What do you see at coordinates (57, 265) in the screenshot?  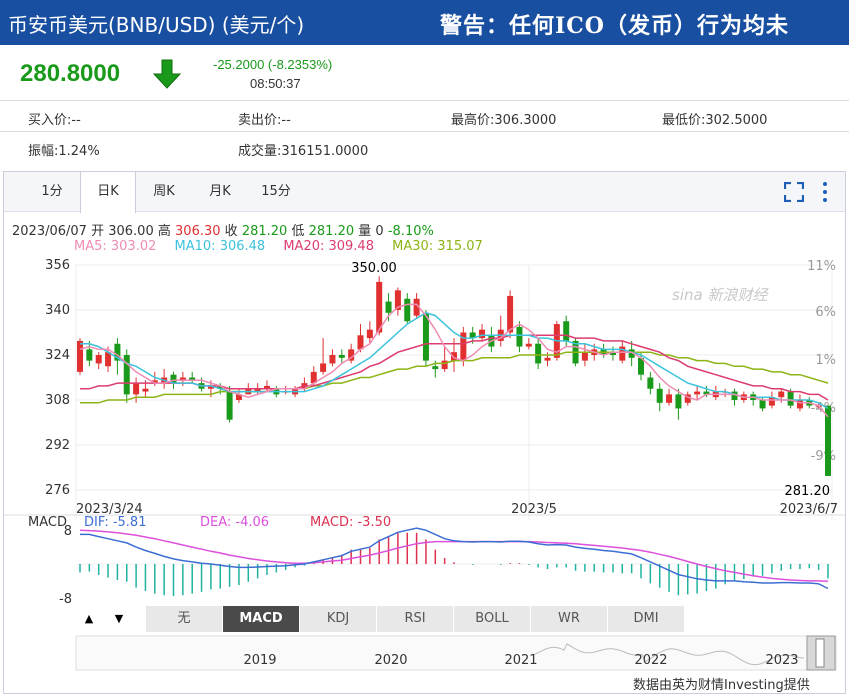 I see `y-tick-label: 356` at bounding box center [57, 265].